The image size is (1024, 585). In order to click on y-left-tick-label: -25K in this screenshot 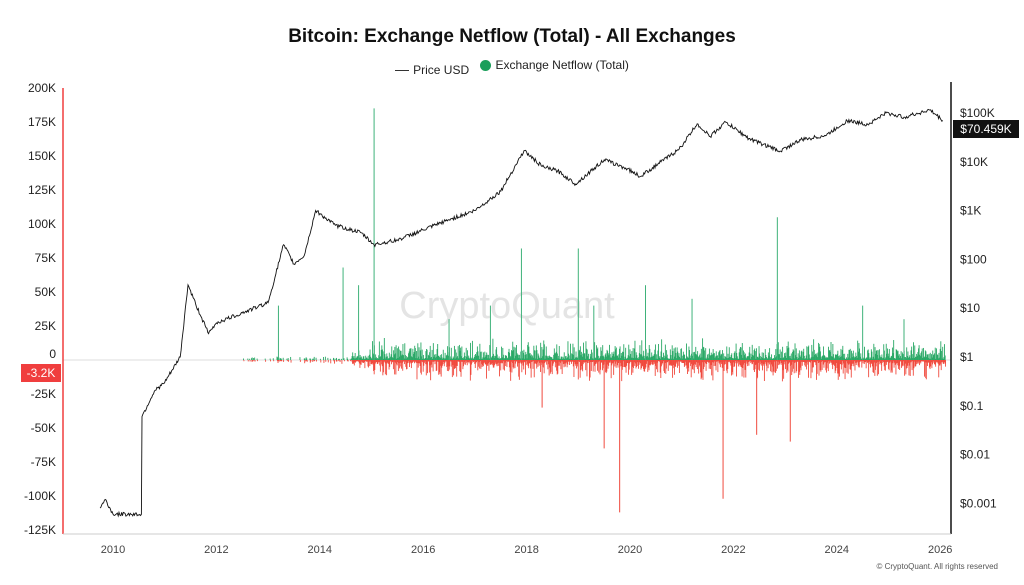, I will do `click(43, 394)`.